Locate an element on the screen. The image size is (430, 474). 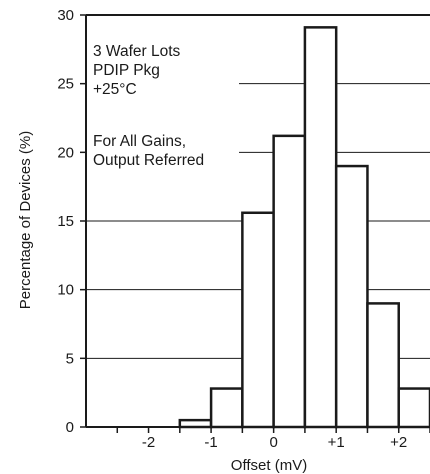
y-tick-label: 25 is located at coordinates (65, 84).